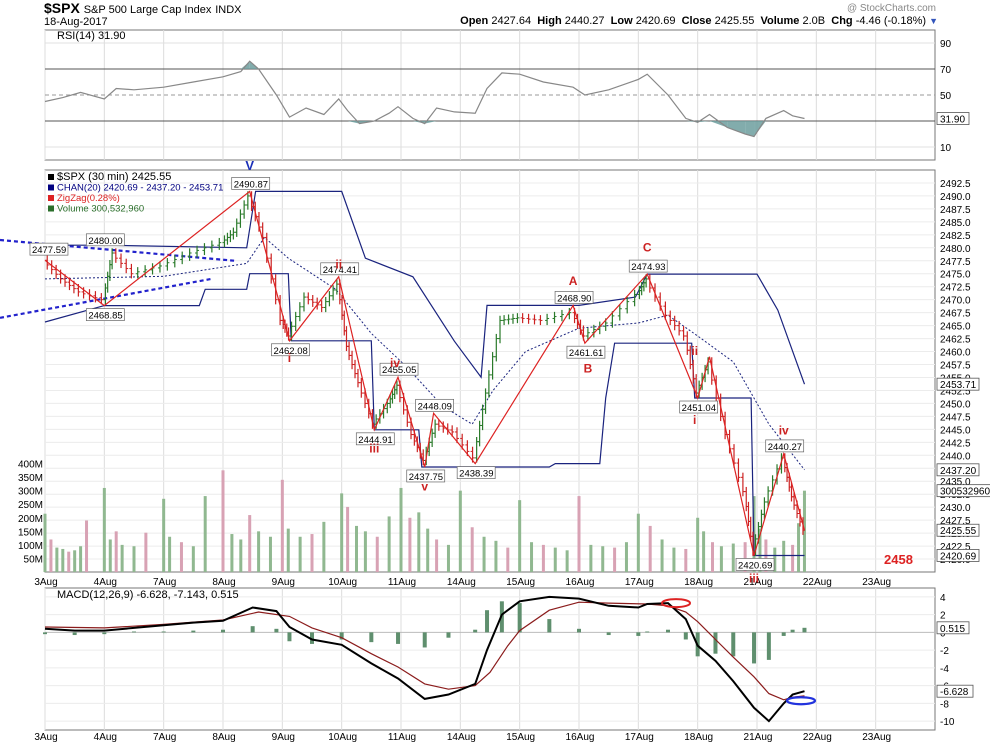  I want to click on rsi-tick-label: 70, so click(946, 70).